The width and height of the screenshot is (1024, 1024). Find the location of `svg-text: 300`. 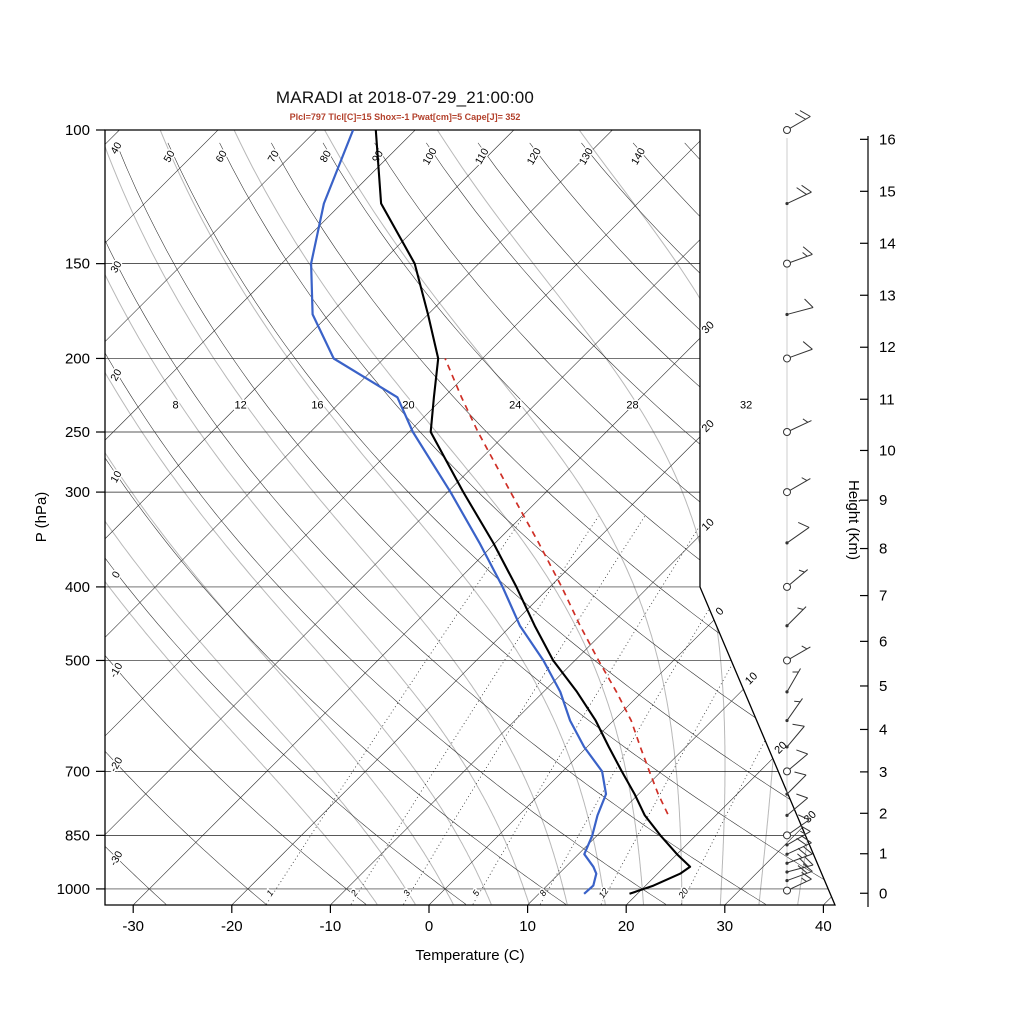

svg-text: 300 is located at coordinates (77, 492).